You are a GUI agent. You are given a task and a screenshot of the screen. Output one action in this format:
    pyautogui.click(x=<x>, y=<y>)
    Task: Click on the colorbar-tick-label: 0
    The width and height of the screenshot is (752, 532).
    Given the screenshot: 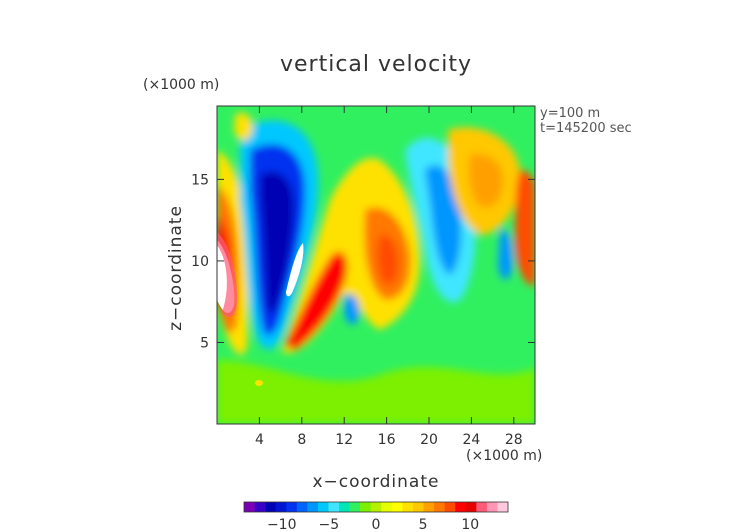 What is the action you would take?
    pyautogui.click(x=376, y=524)
    